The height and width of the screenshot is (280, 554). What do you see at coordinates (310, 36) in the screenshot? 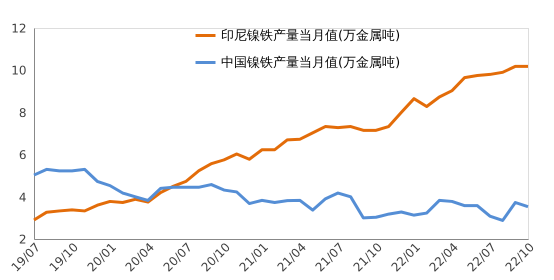
I see `legend-label: 印尼镍铁产量当月值(万金属吨)` at bounding box center [310, 36].